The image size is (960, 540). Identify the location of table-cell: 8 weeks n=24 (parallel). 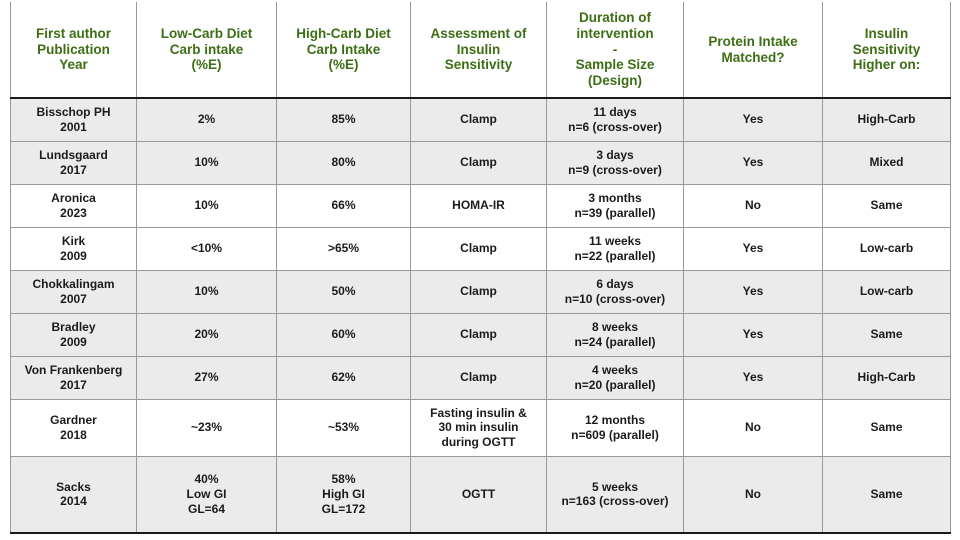
(615, 334).